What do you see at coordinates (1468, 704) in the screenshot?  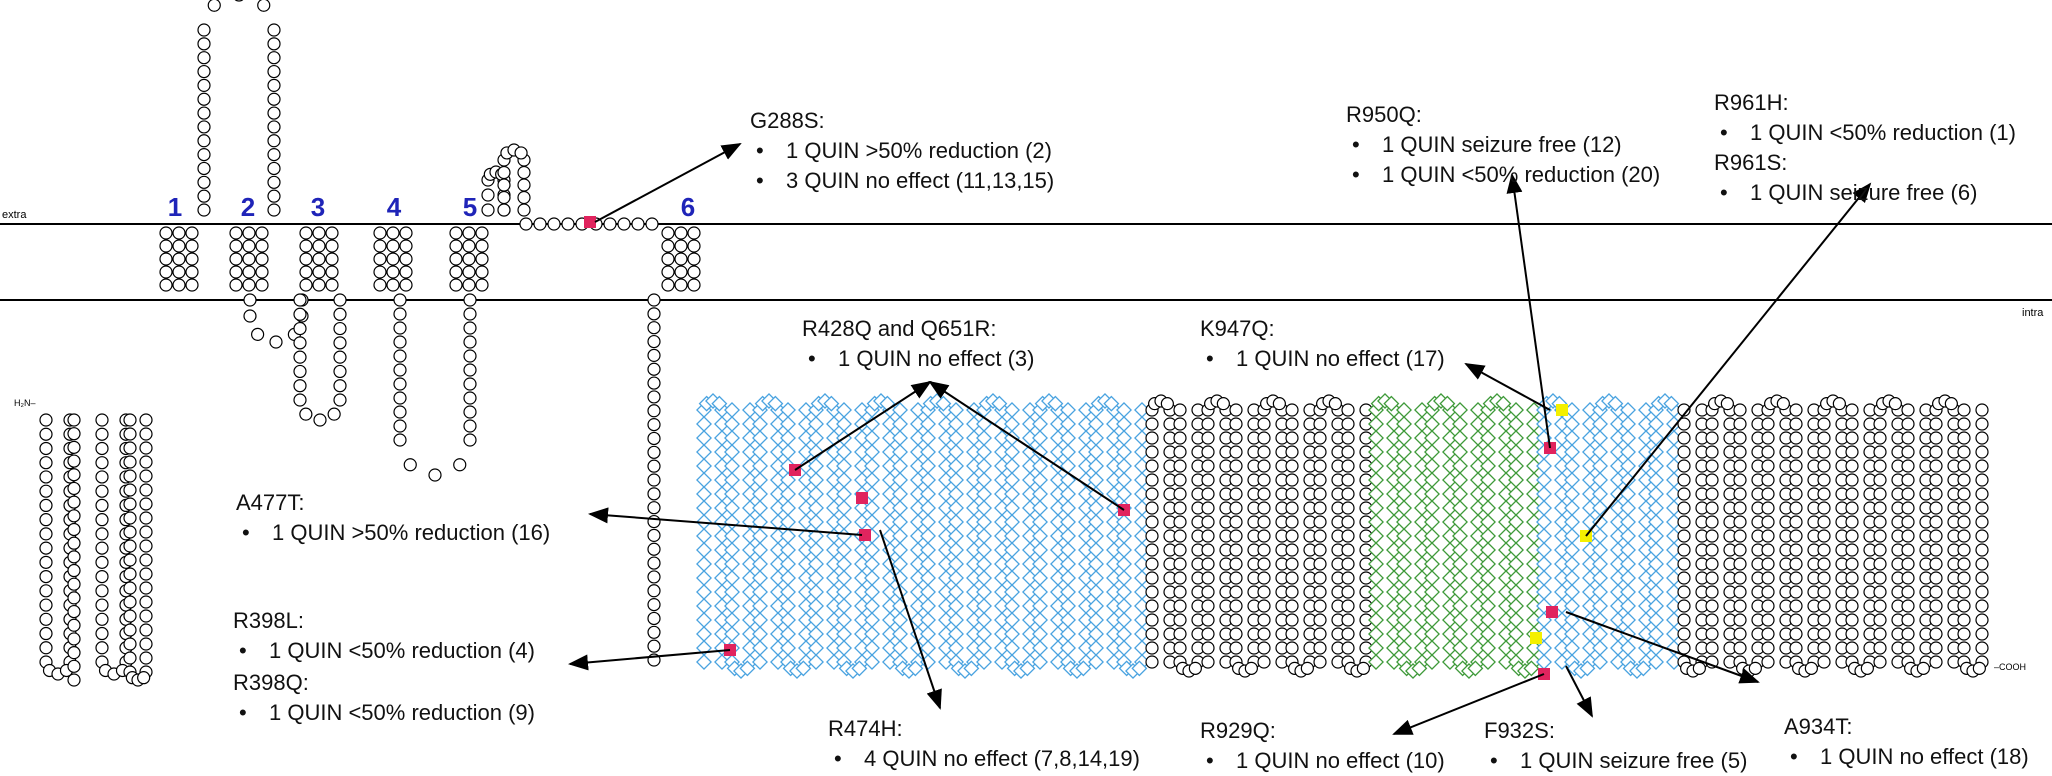 I see `annotation-arrow` at bounding box center [1468, 704].